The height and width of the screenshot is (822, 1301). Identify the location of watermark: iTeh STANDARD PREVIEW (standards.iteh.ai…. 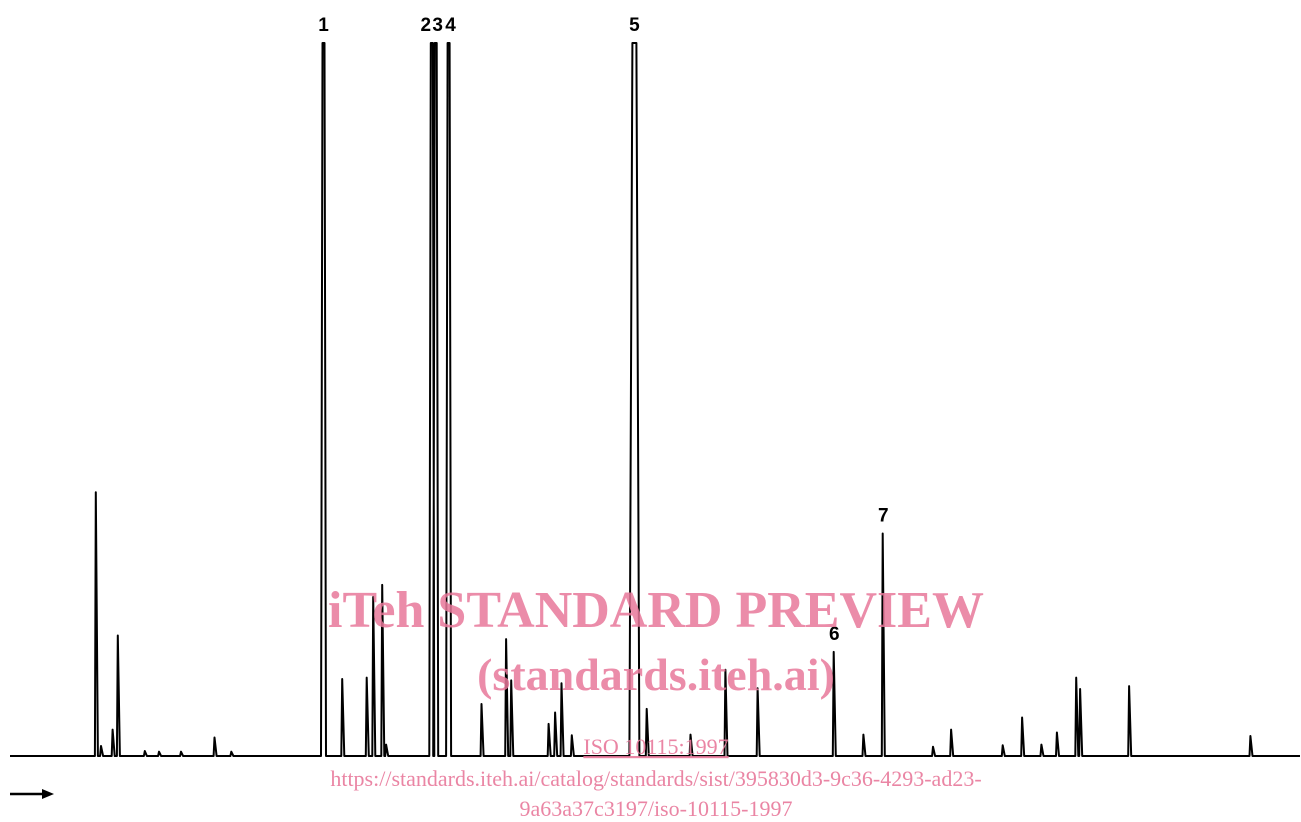
(656, 701).